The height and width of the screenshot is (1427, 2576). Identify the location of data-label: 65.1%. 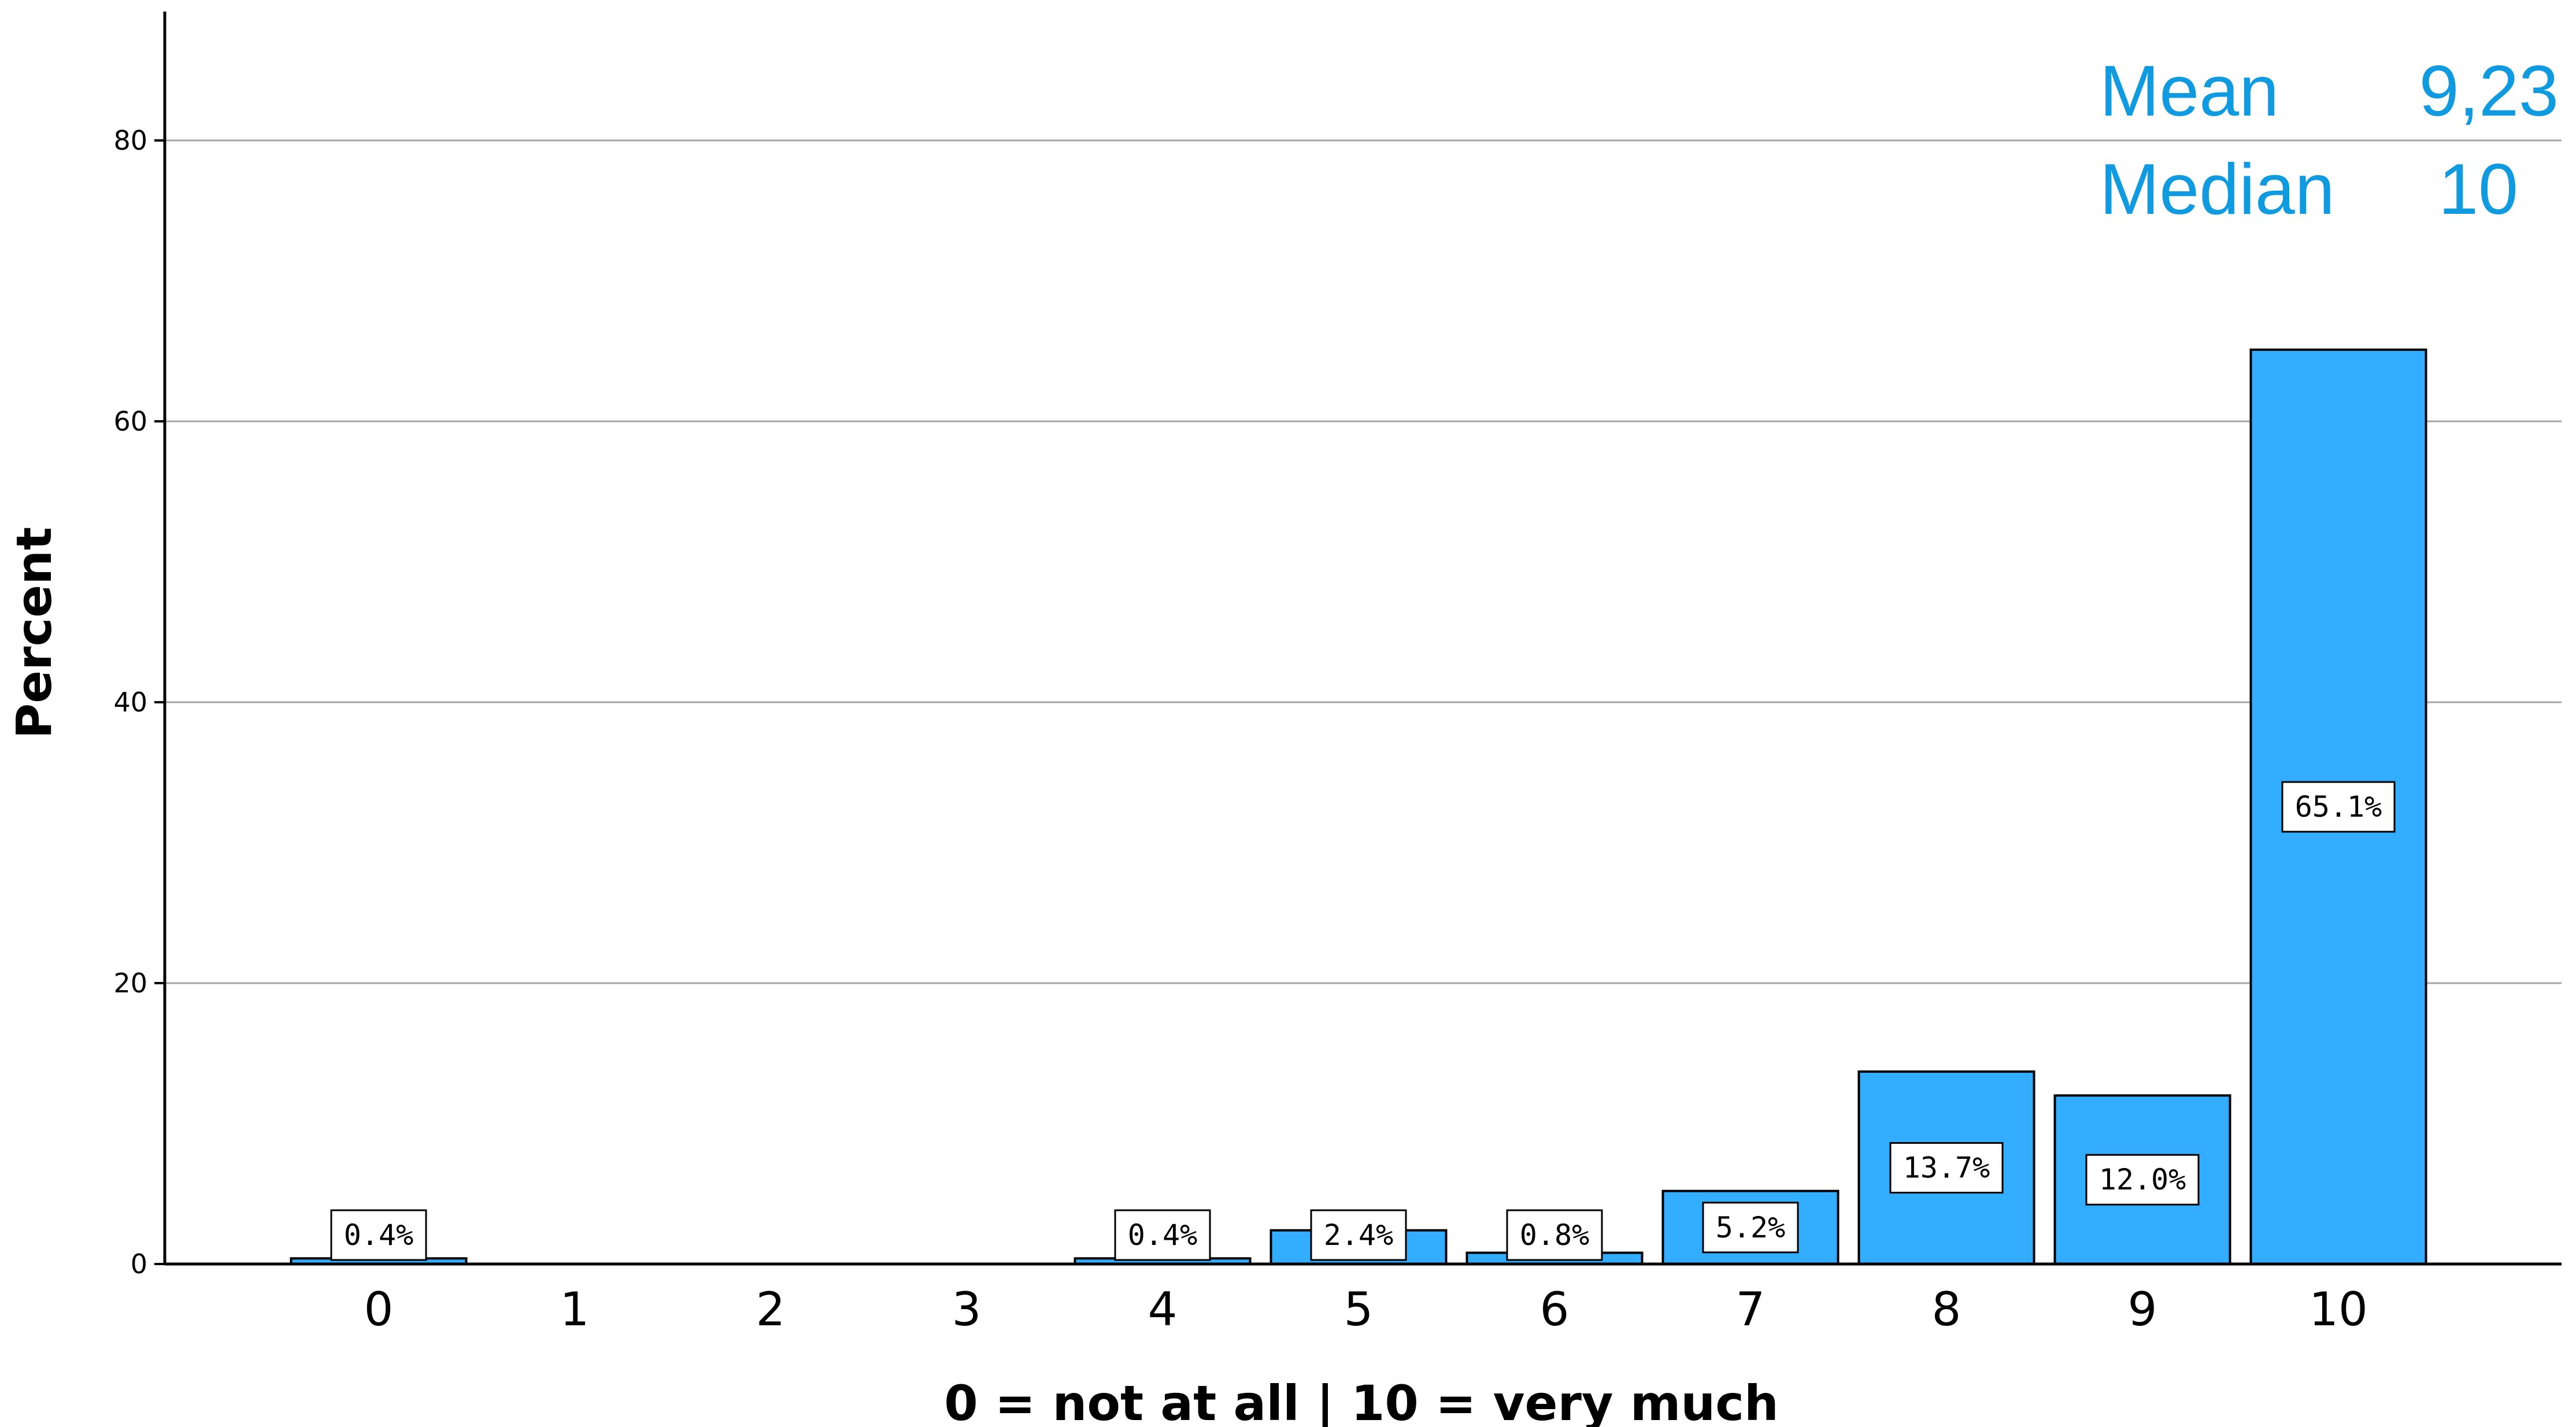
(2338, 807).